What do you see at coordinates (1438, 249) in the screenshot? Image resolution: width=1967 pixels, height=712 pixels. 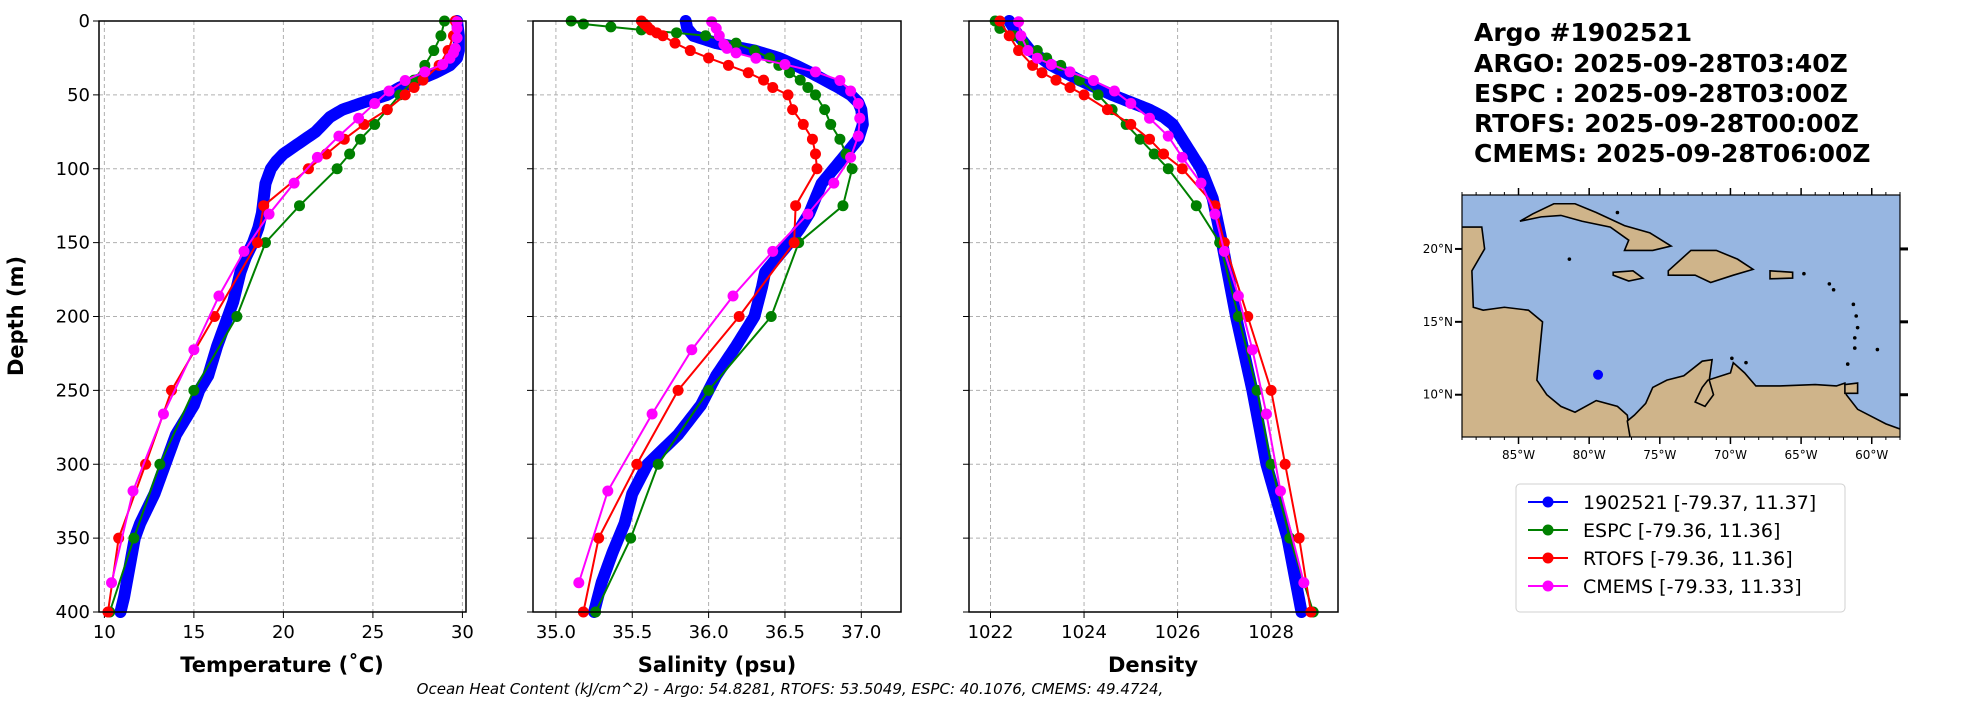 I see `lat-label: 20°N` at bounding box center [1438, 249].